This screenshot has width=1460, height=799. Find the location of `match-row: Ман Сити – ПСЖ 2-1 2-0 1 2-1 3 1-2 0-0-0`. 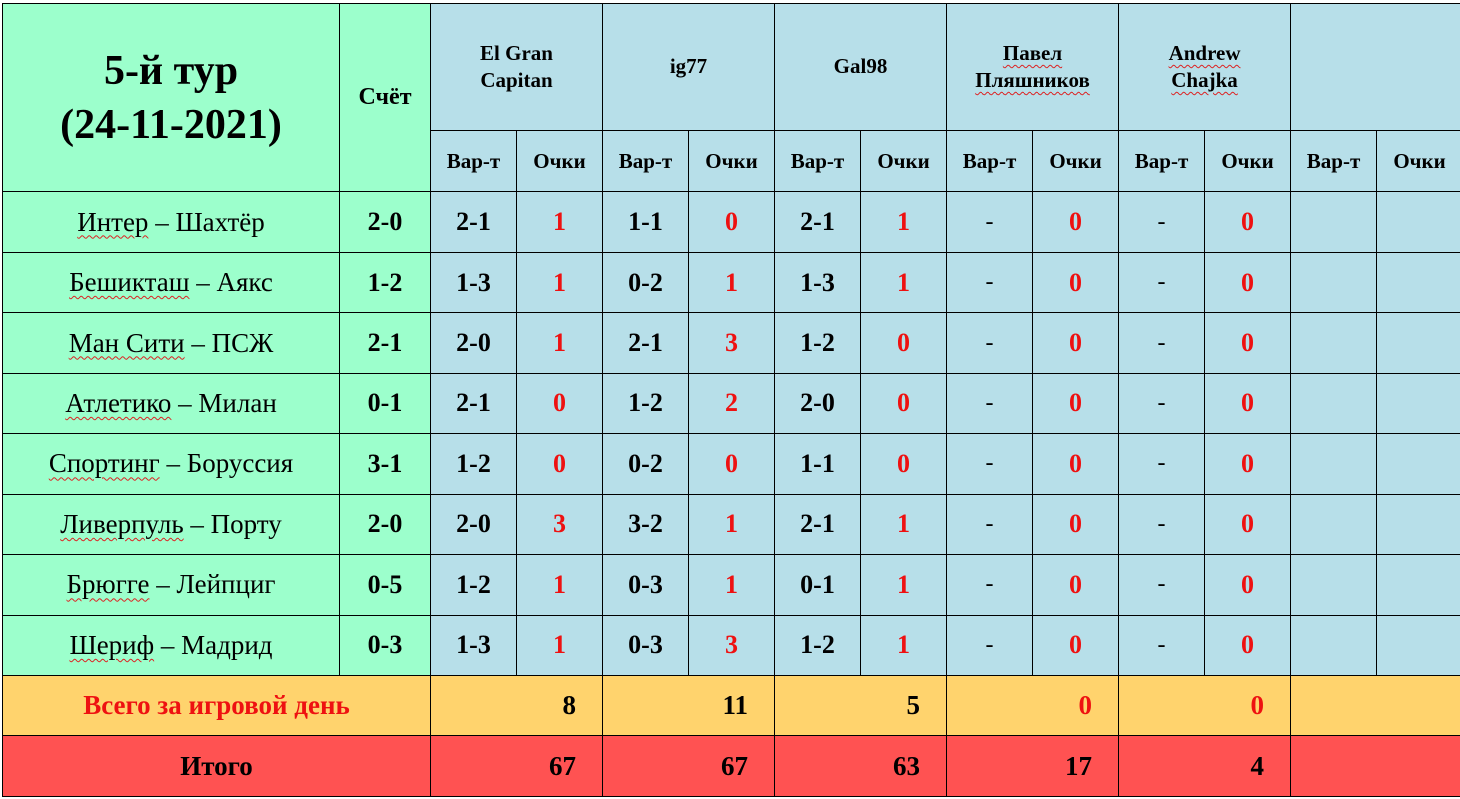

match-row: Ман Сити – ПСЖ 2-1 2-0 1 2-1 3 1-2 0-0-0 is located at coordinates (731, 343).